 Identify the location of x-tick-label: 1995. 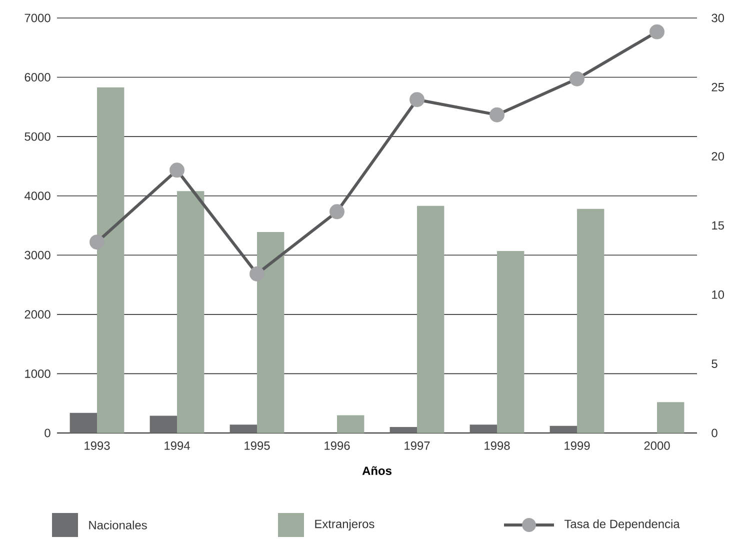
(257, 445).